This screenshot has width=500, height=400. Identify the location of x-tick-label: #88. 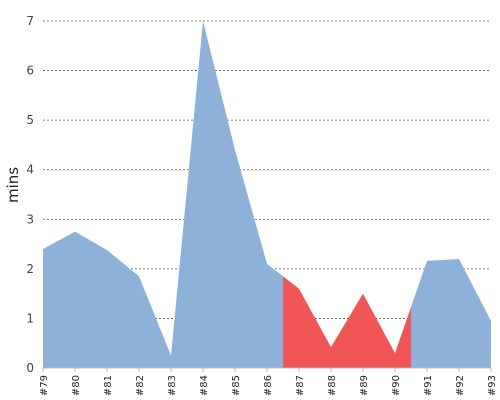
(332, 385).